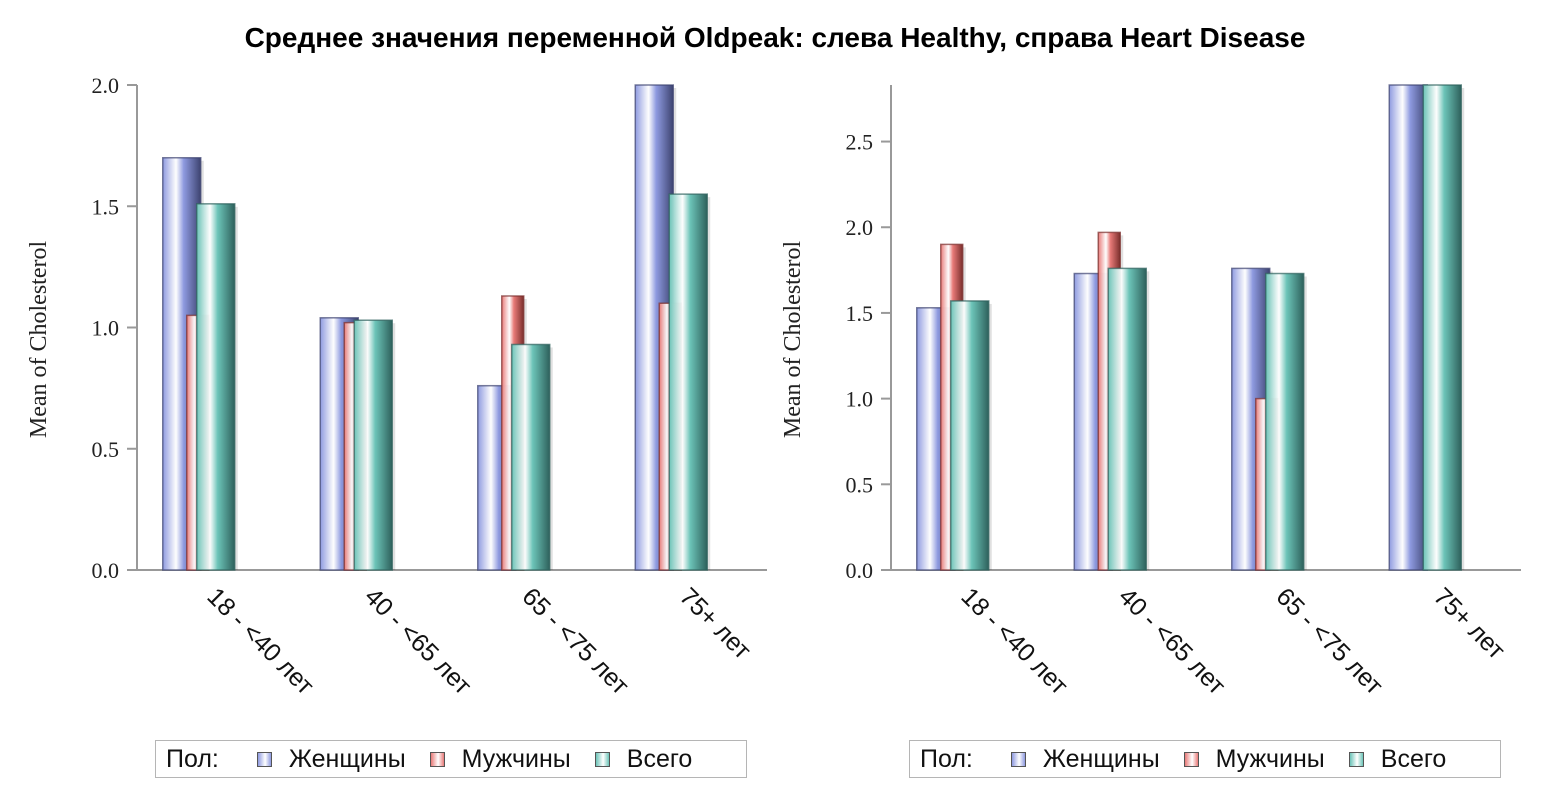 Image resolution: width=1550 pixels, height=800 pixels. Describe the element at coordinates (860, 142) in the screenshot. I see `y-tick-label: 2.5` at that location.